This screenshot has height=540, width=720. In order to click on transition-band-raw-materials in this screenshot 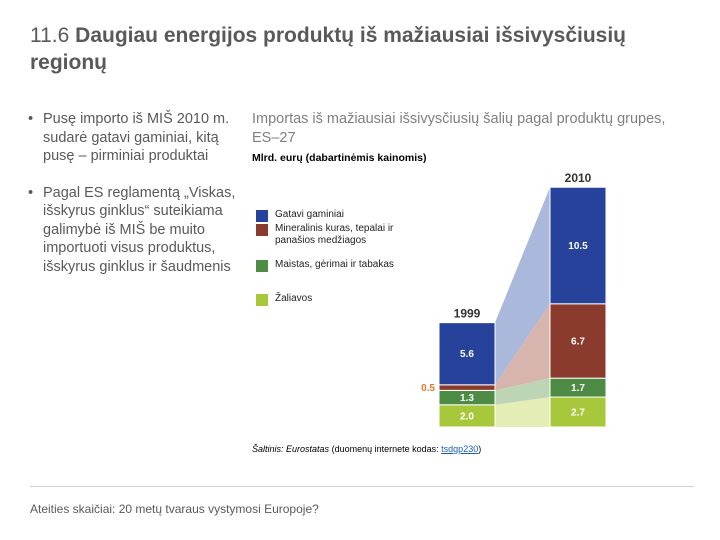, I will do `click(522, 412)`.